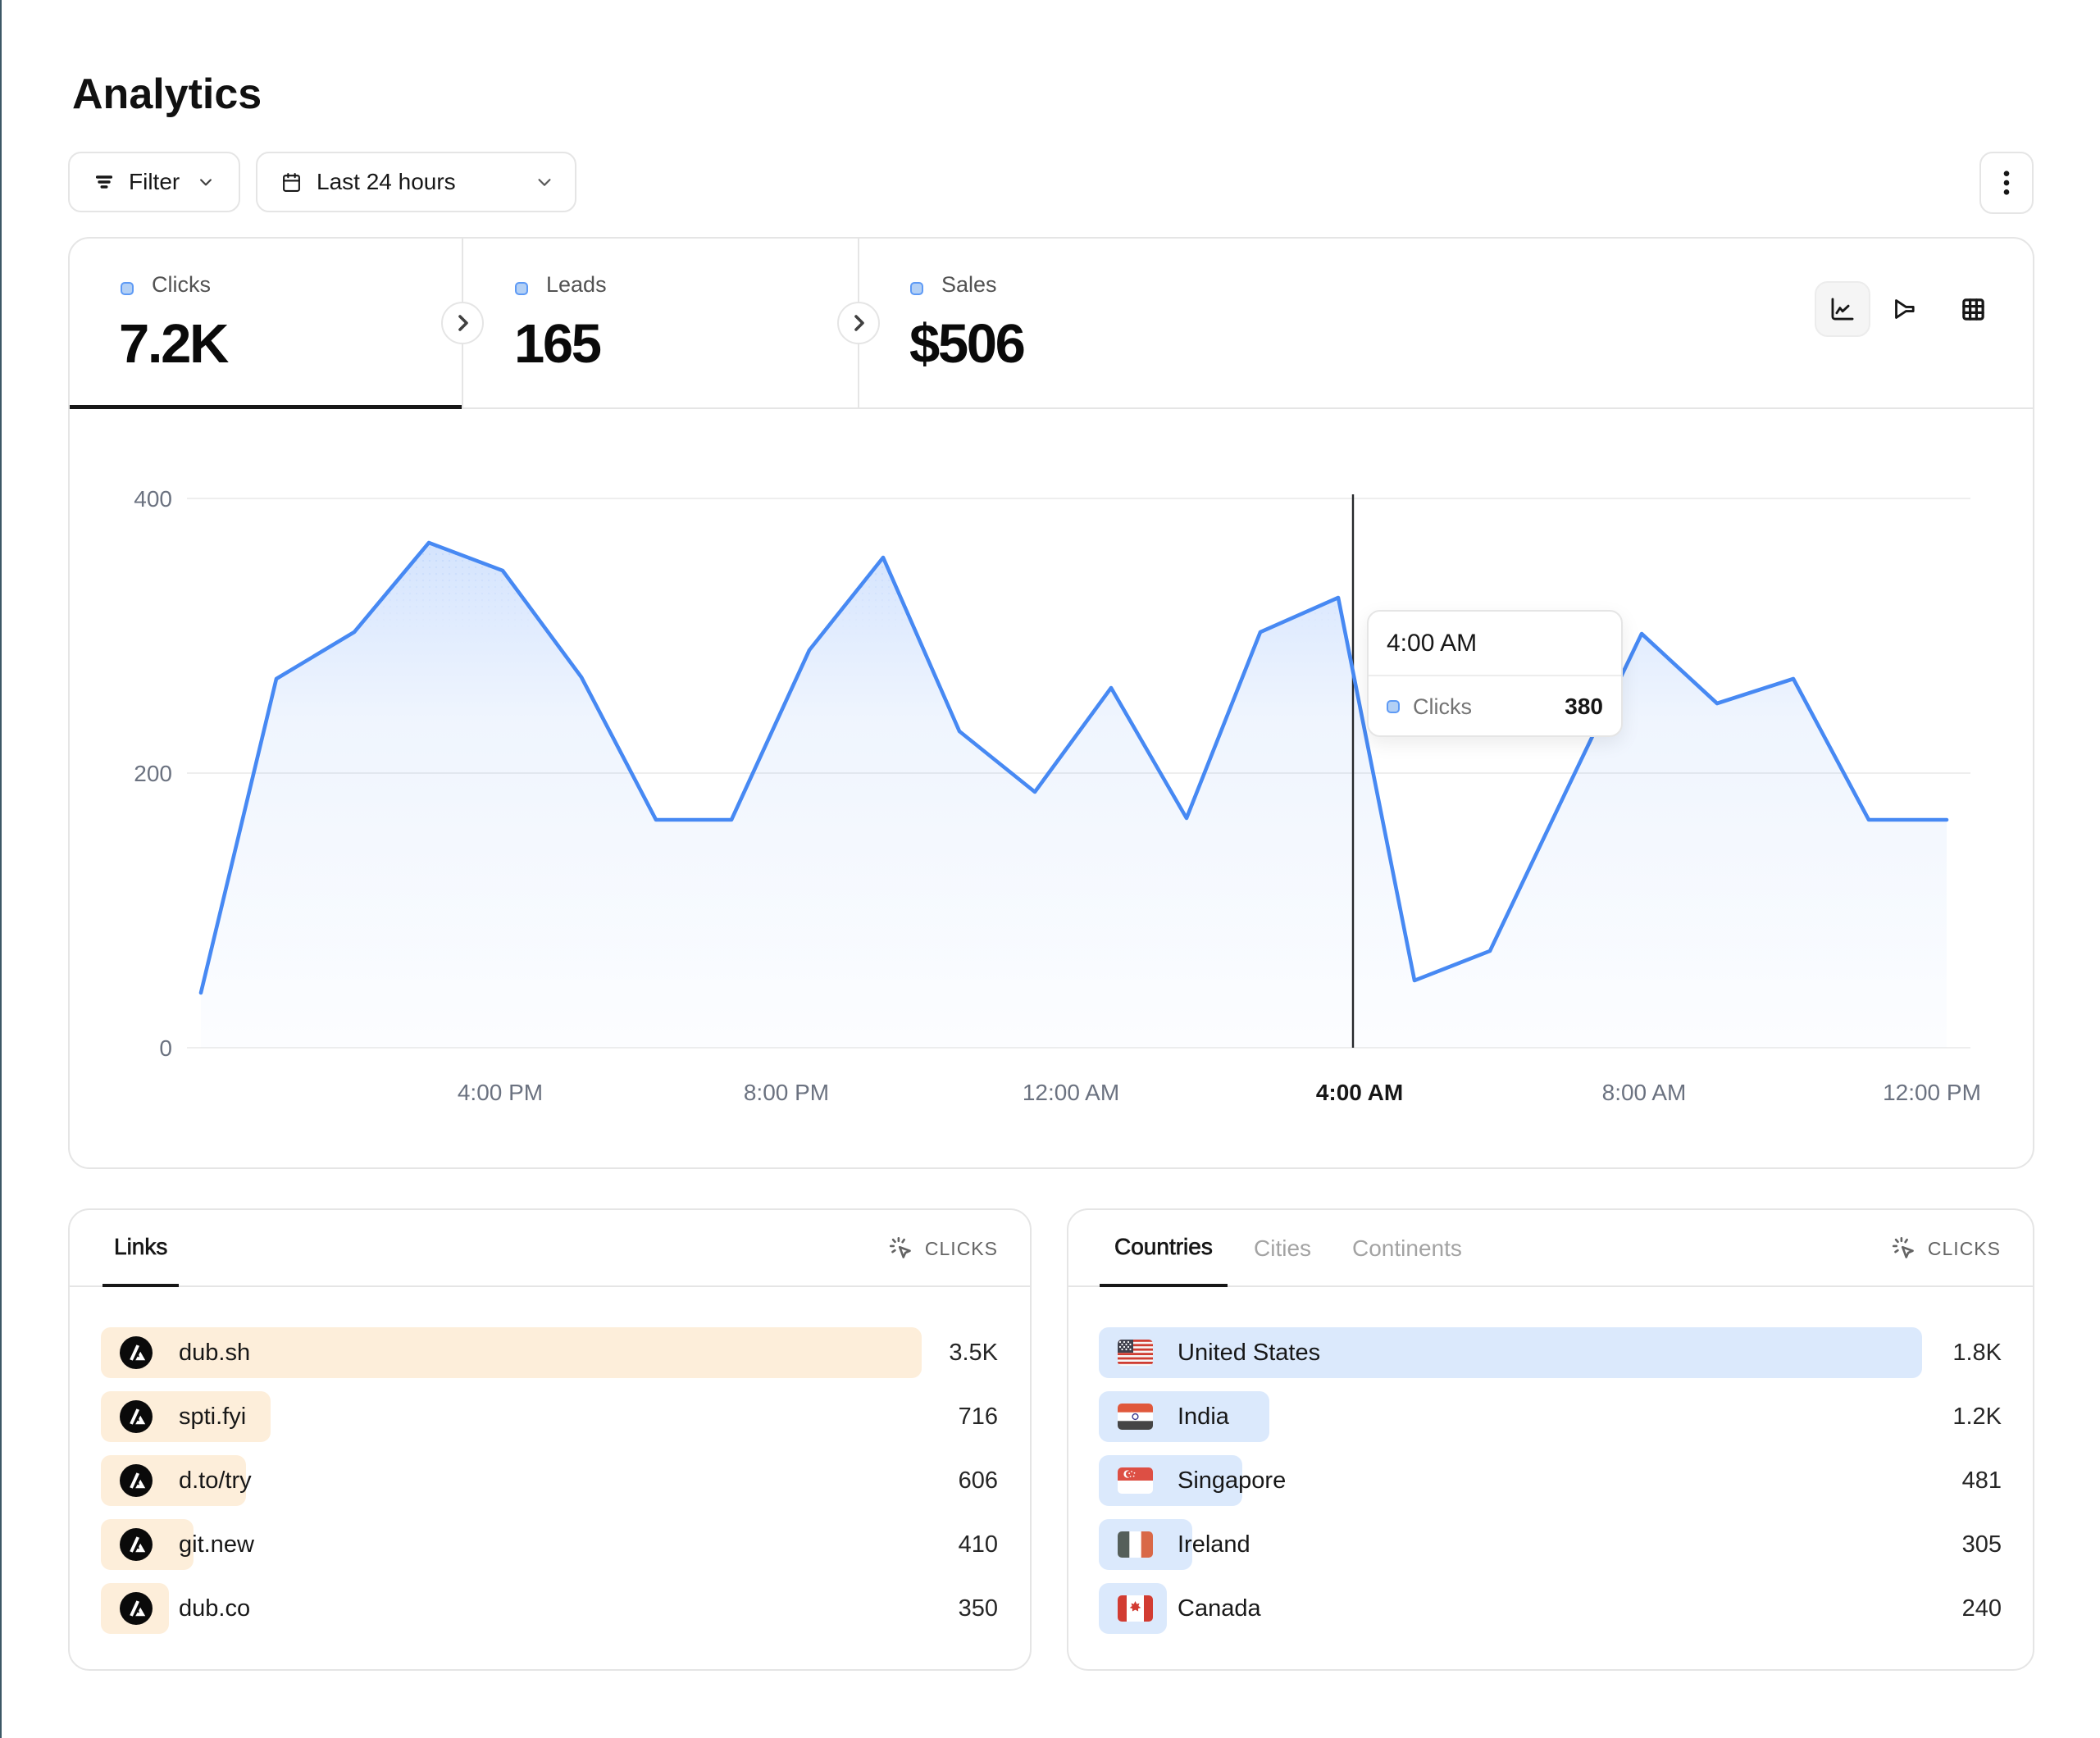 Image resolution: width=2100 pixels, height=1738 pixels. I want to click on svg-text: 200, so click(153, 773).